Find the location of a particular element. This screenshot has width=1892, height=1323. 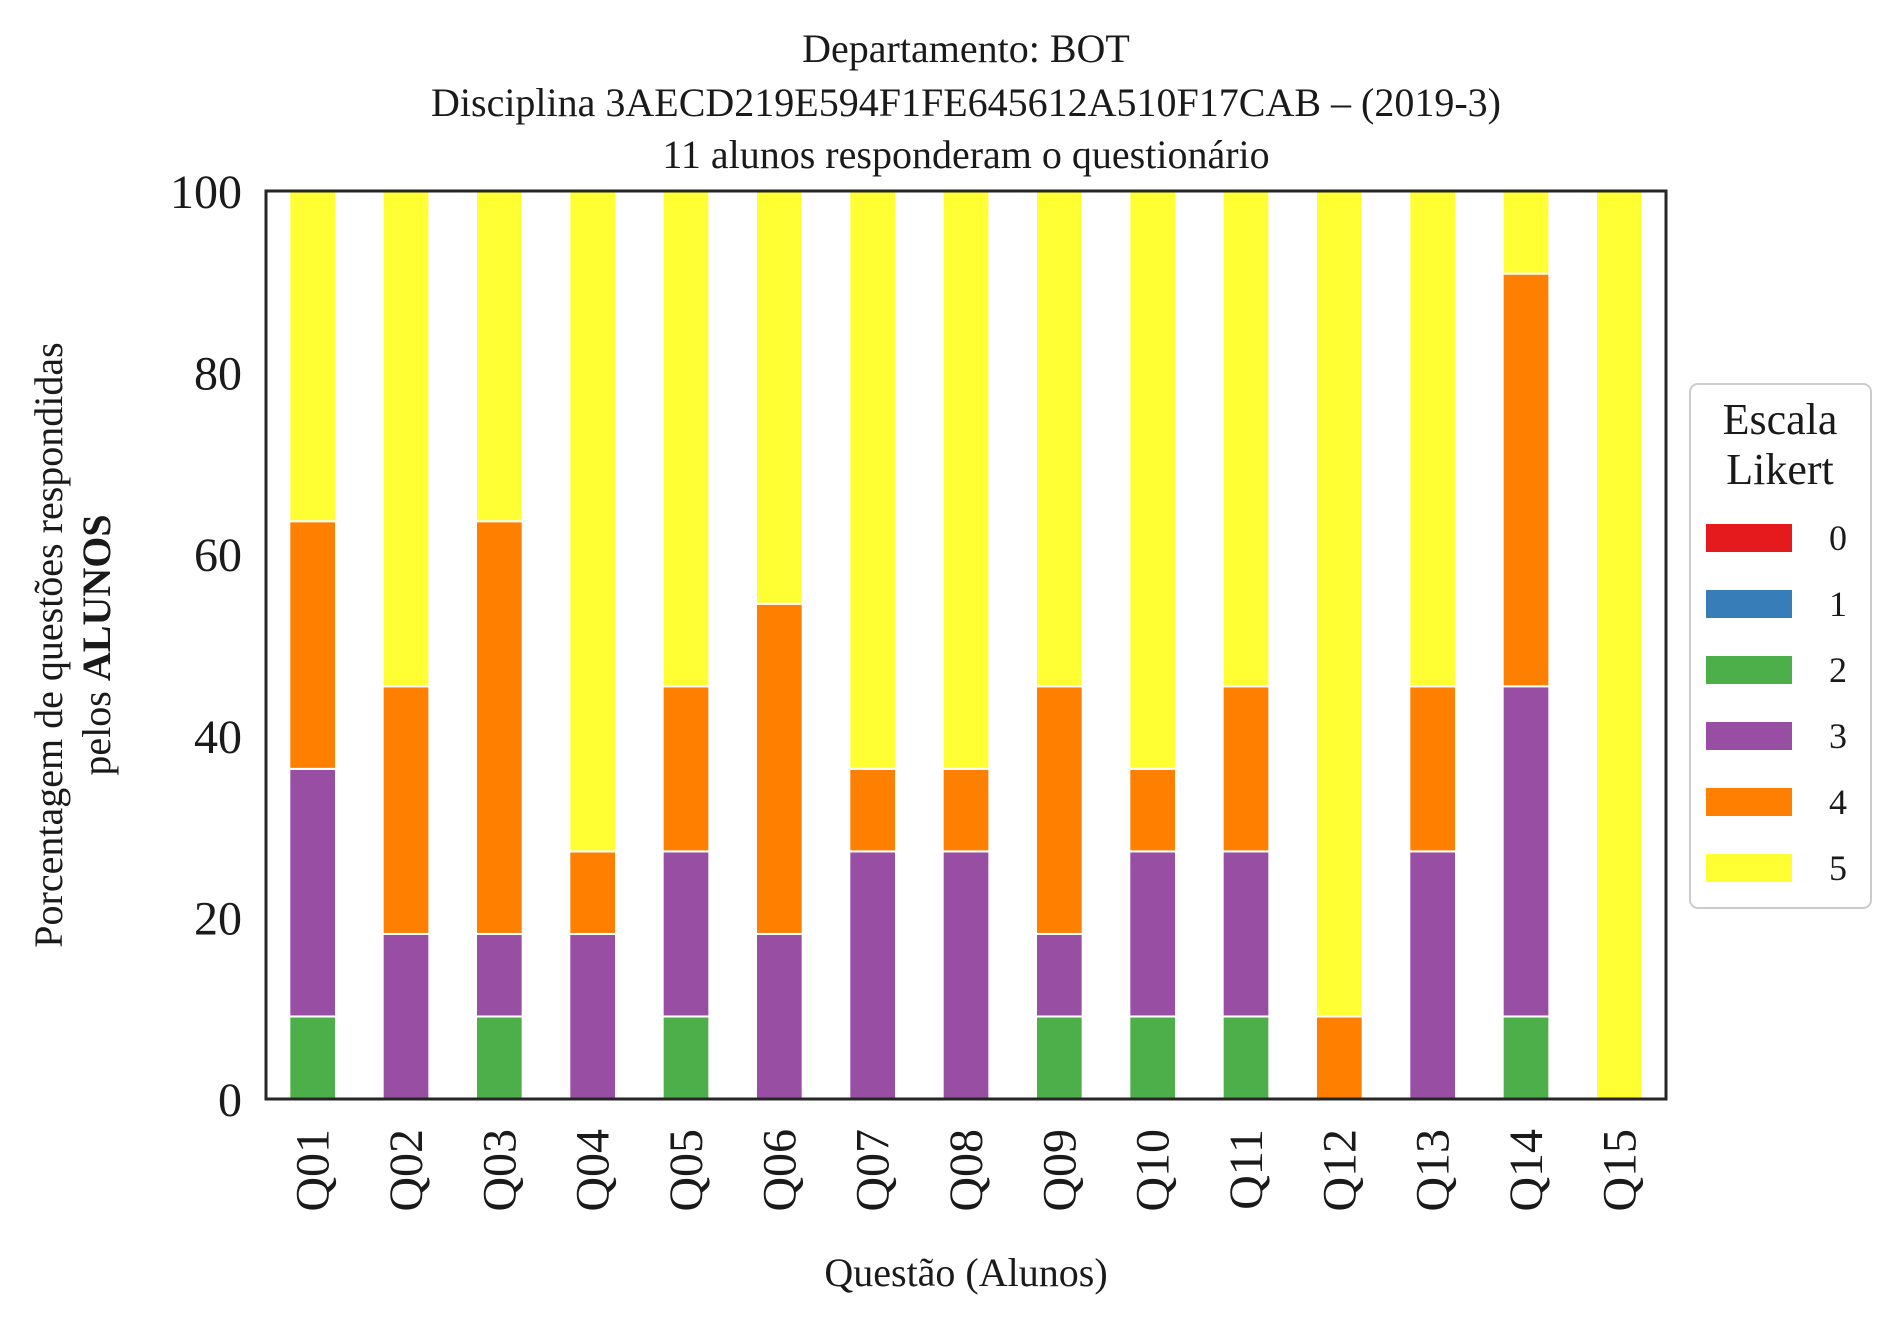

legend-label-level-4: 4 is located at coordinates (1838, 802).